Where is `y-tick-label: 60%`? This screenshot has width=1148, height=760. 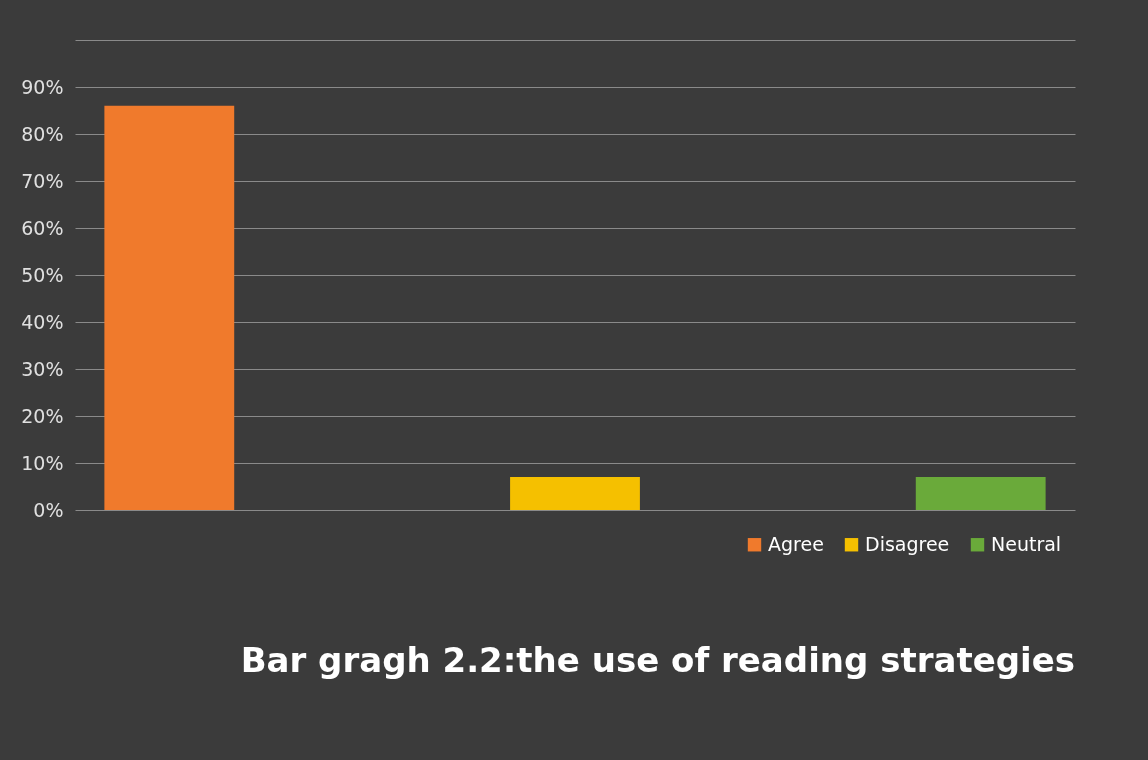 y-tick-label: 60% is located at coordinates (42, 227).